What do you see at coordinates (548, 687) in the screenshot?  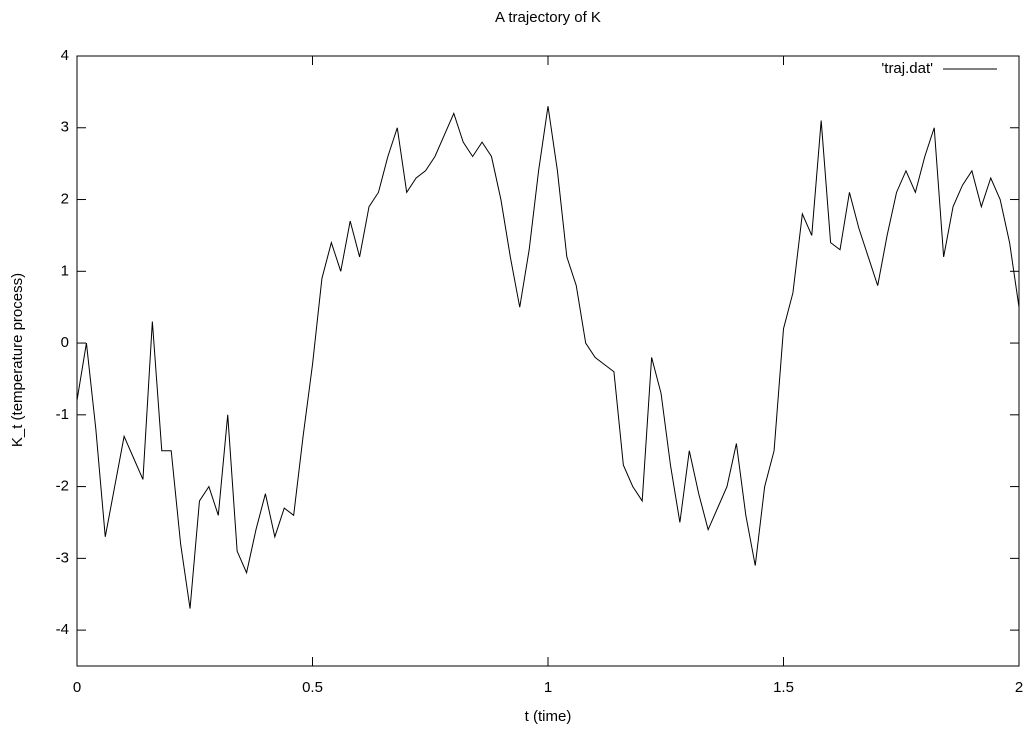 I see `x-tick-label: 1` at bounding box center [548, 687].